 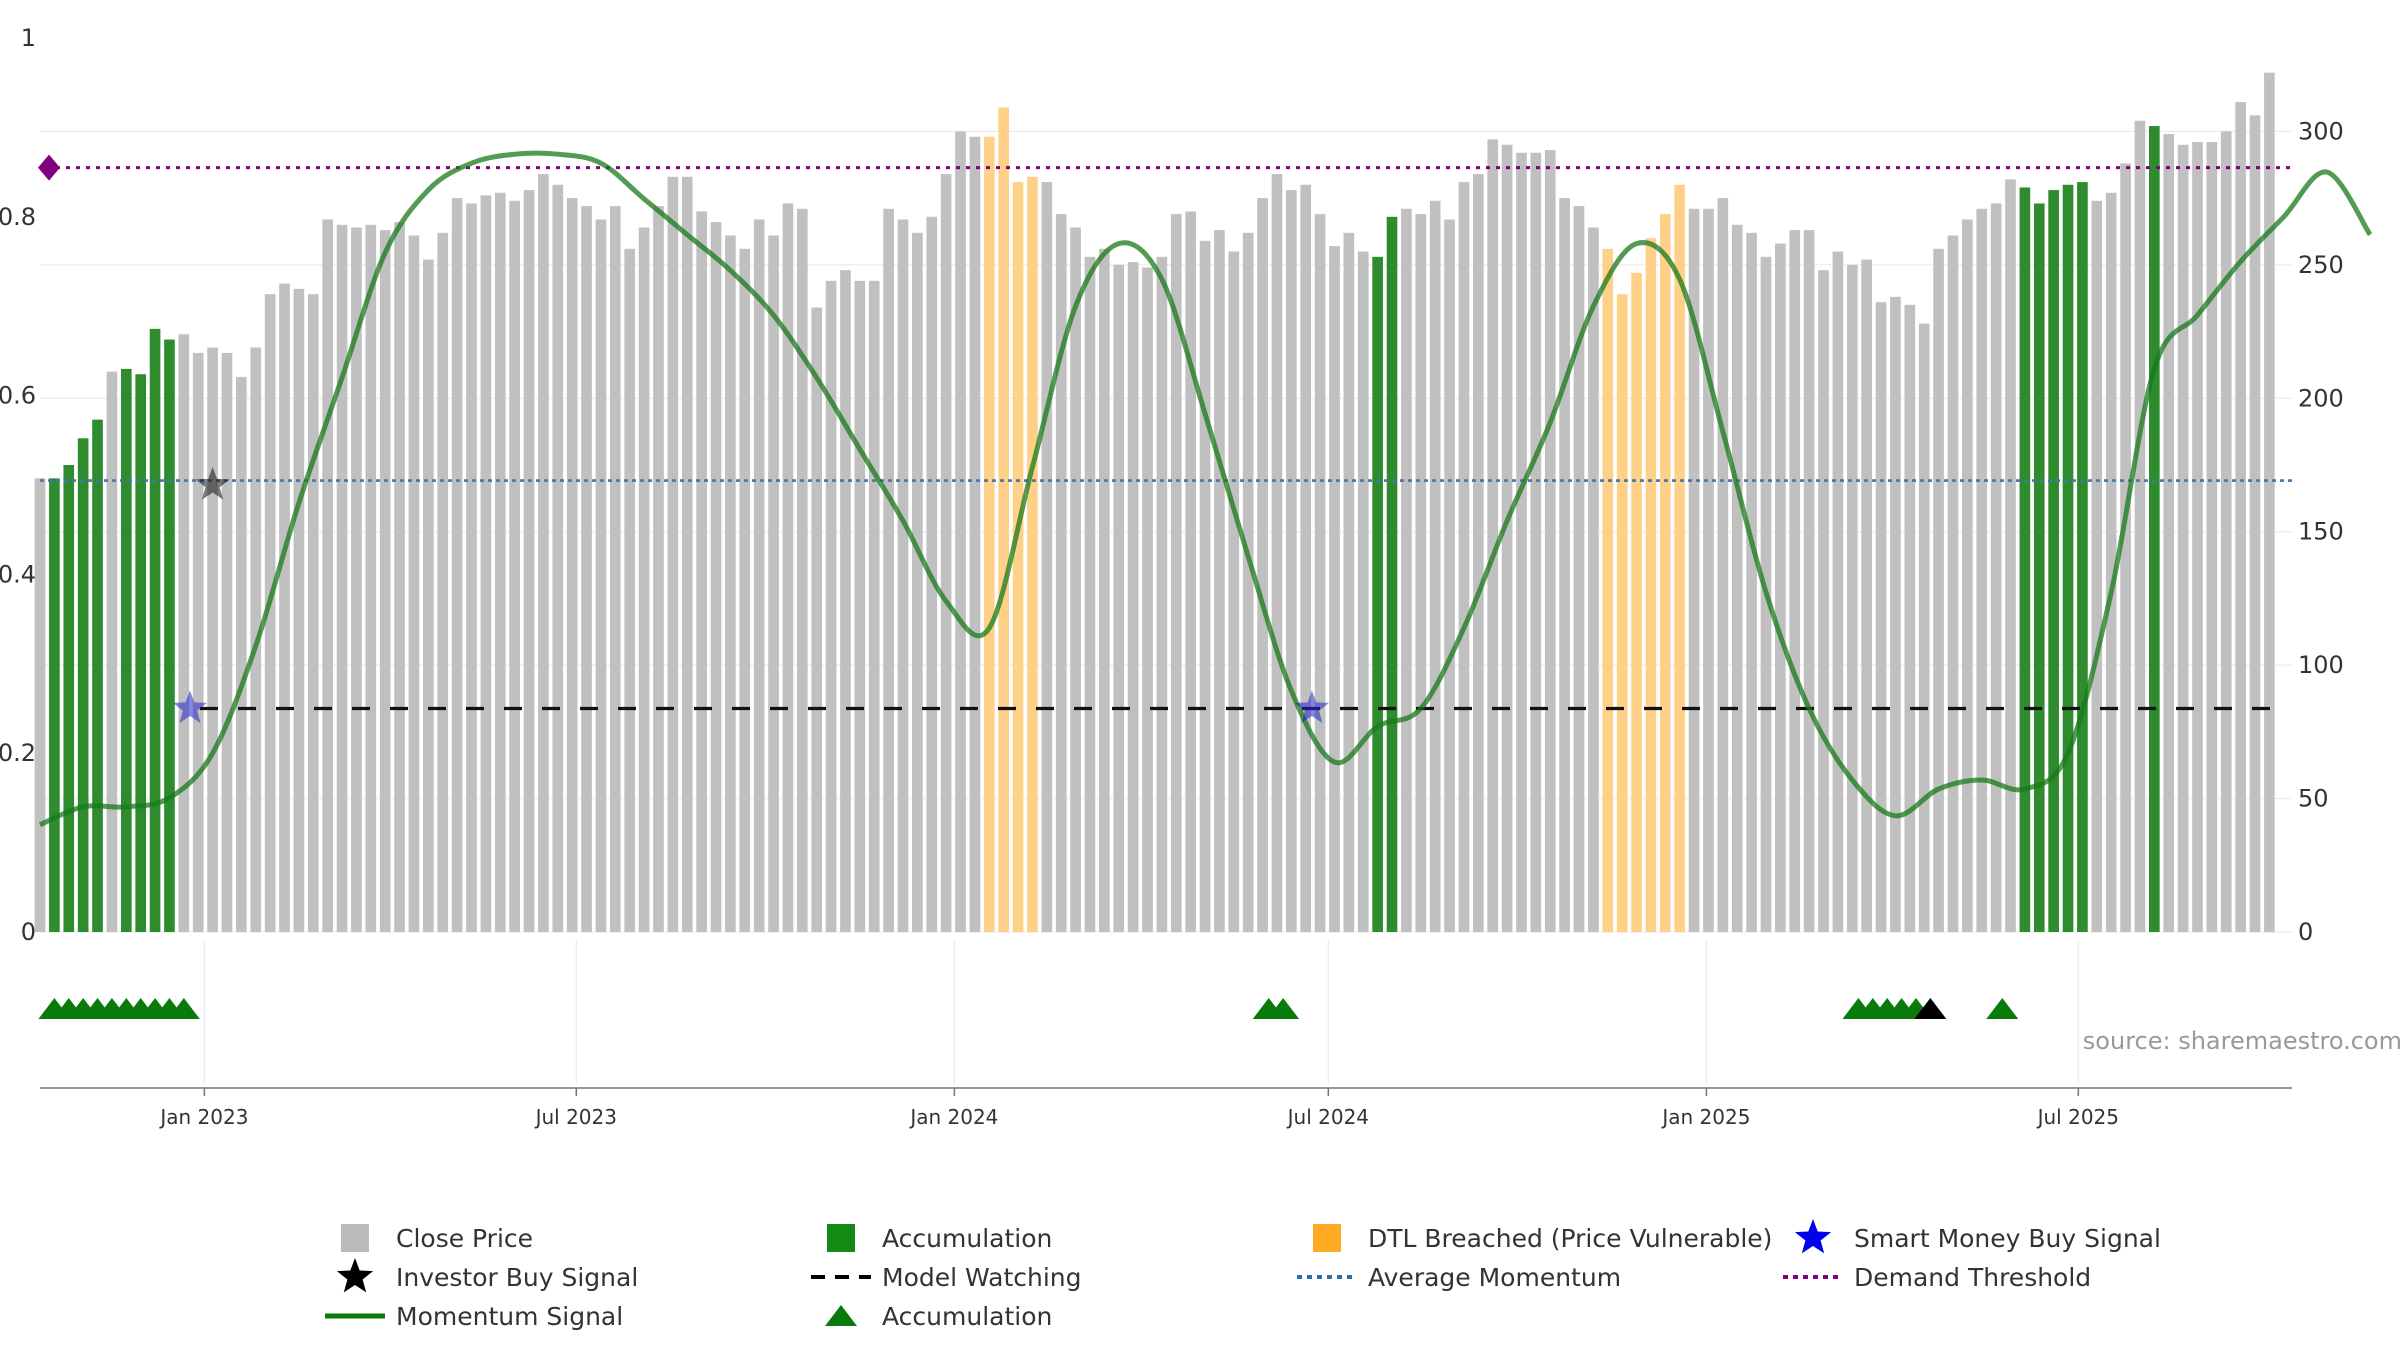 I want to click on legend-label: Model Watching, so click(x=982, y=1277).